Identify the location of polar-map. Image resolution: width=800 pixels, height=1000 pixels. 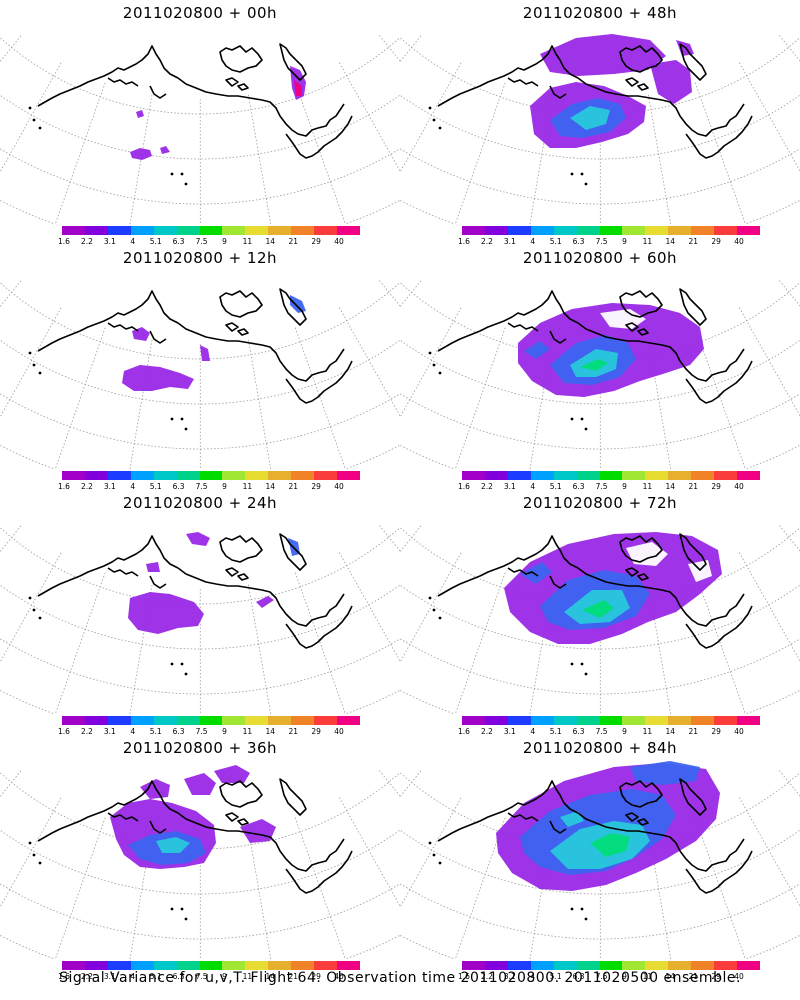
(200, 129).